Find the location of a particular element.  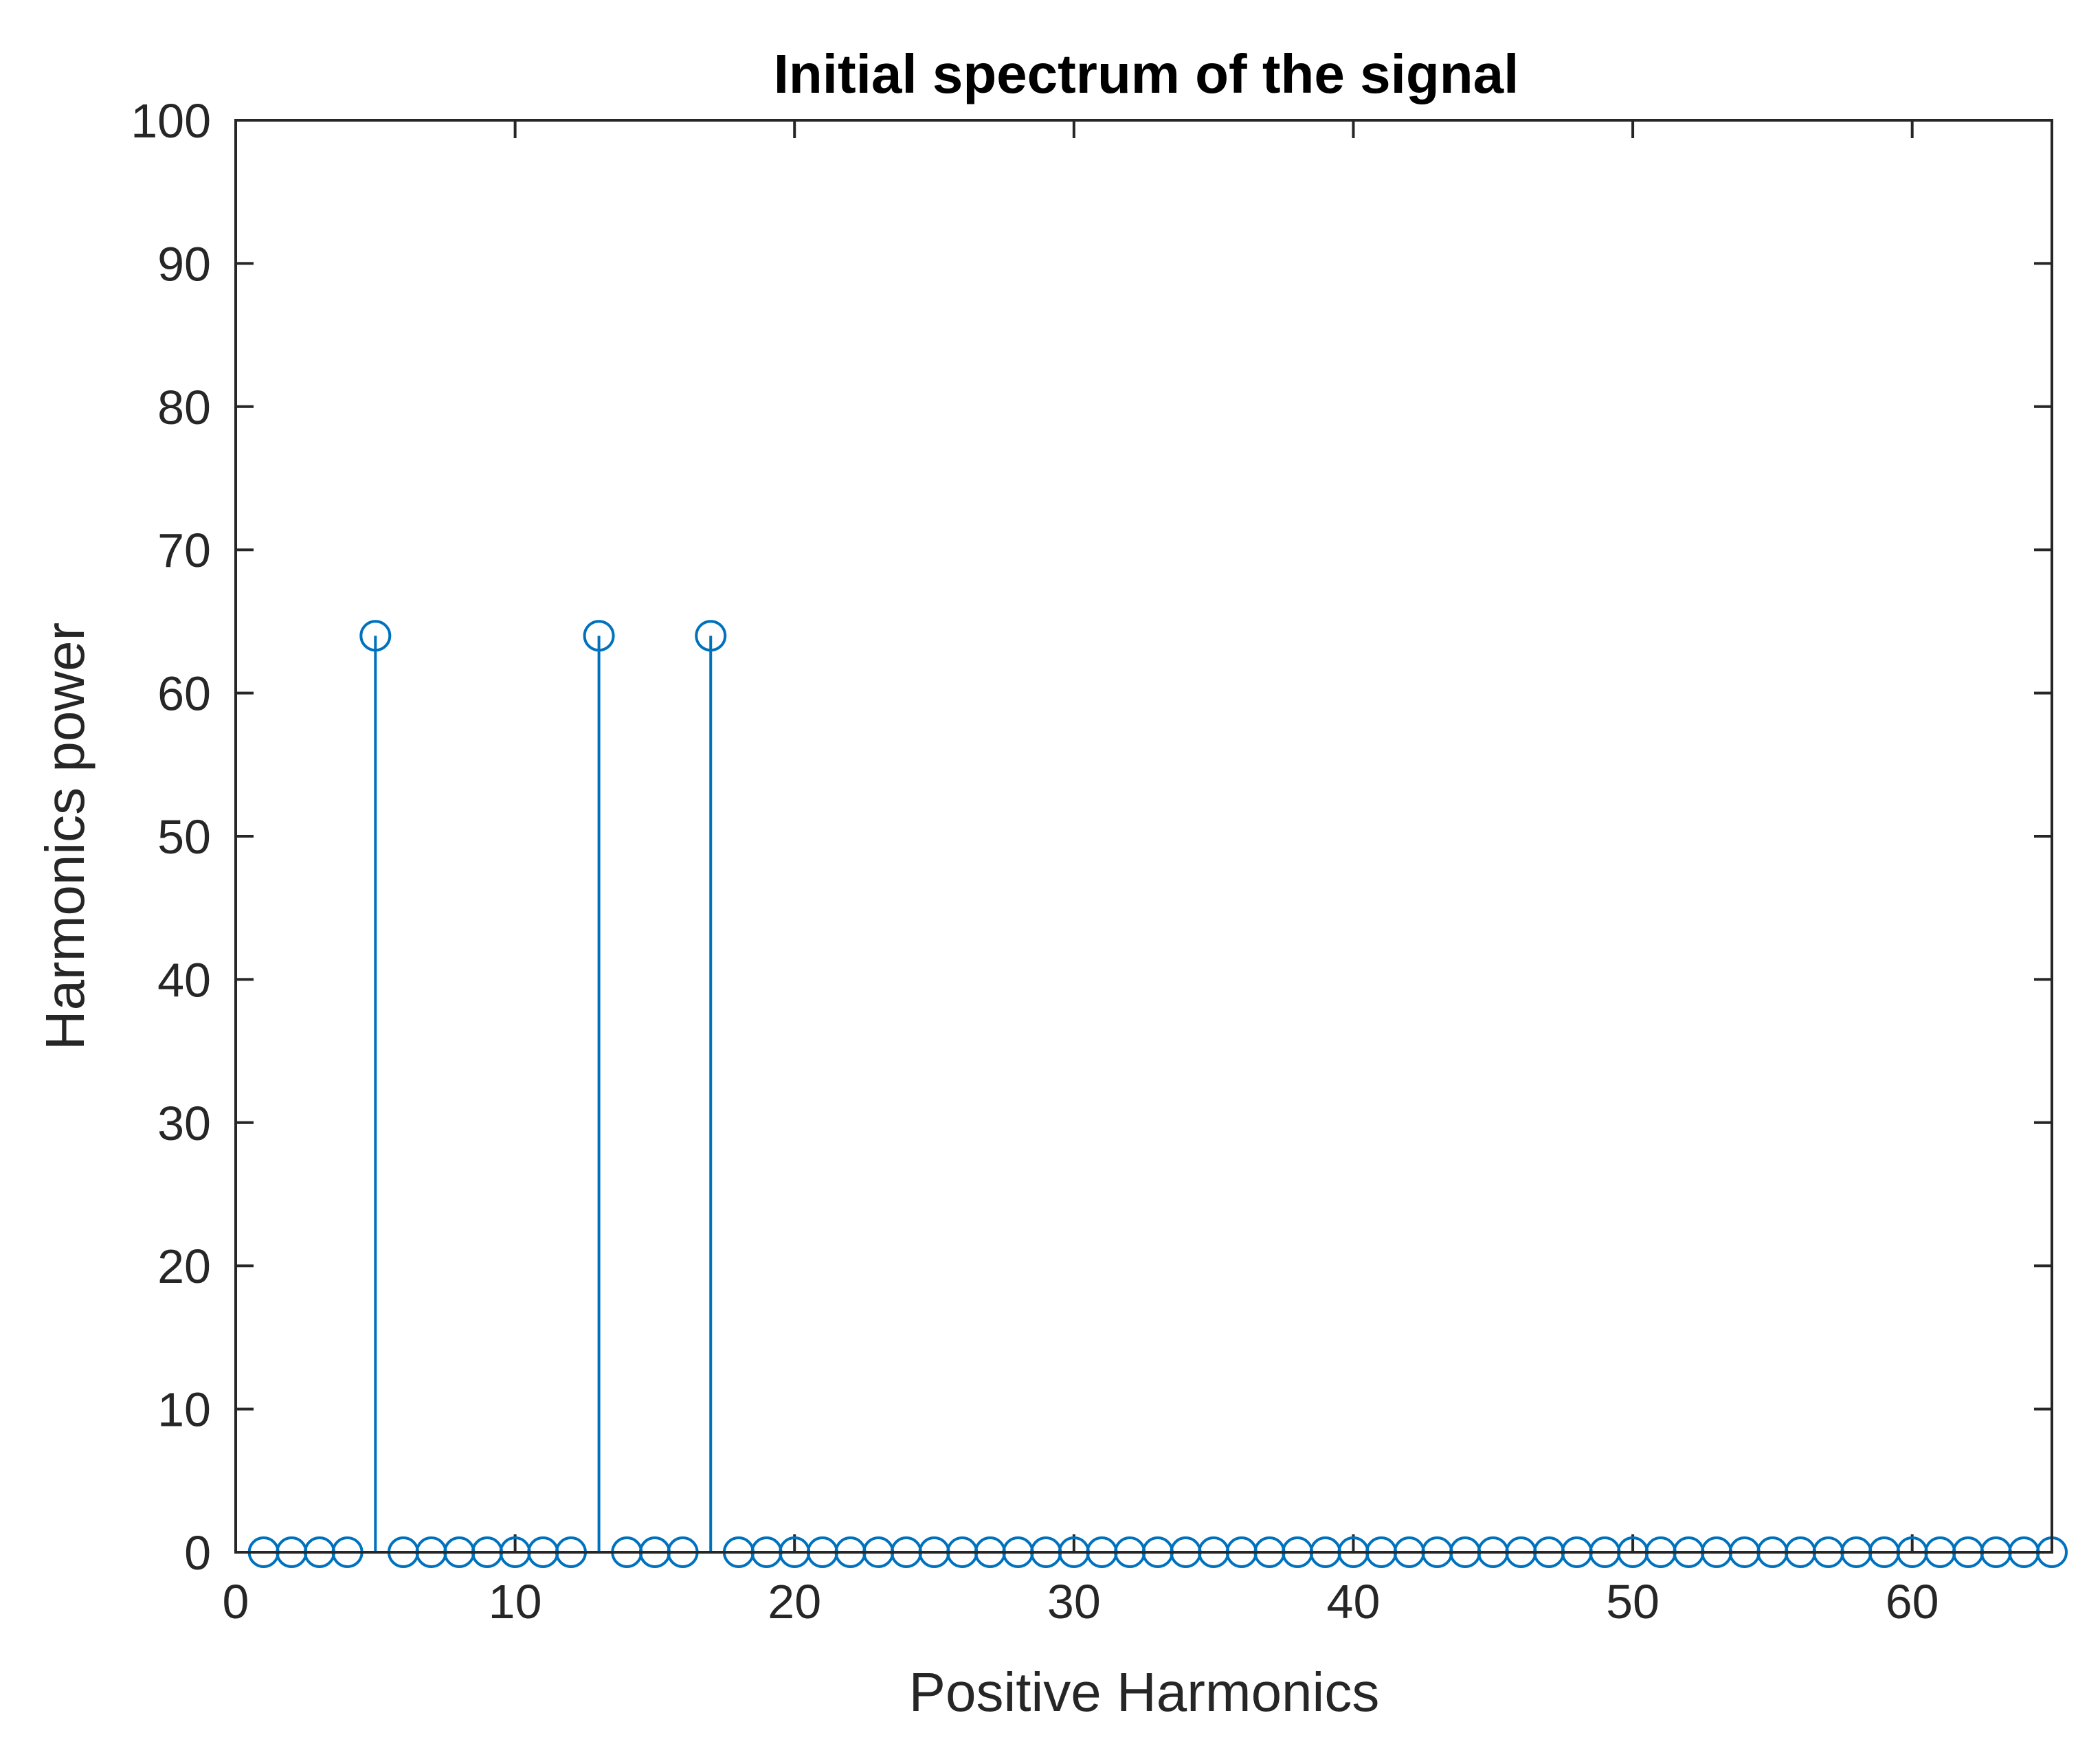

y-tick-label-0: 0 is located at coordinates (198, 1553).